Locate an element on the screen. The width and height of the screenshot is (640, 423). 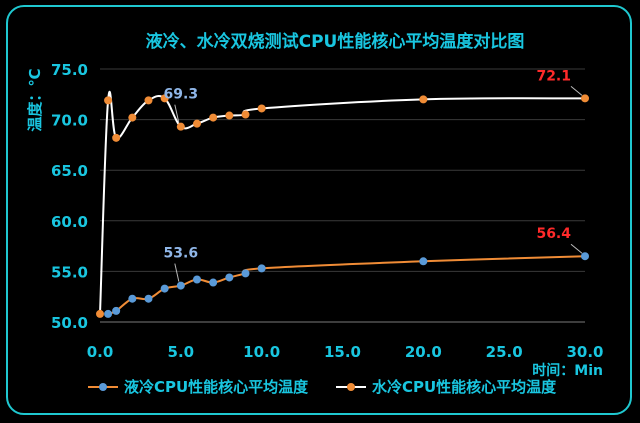
chart-title: 液冷、水冷双烧测试CPU性能核心平均温度对比图 is located at coordinates (335, 41).